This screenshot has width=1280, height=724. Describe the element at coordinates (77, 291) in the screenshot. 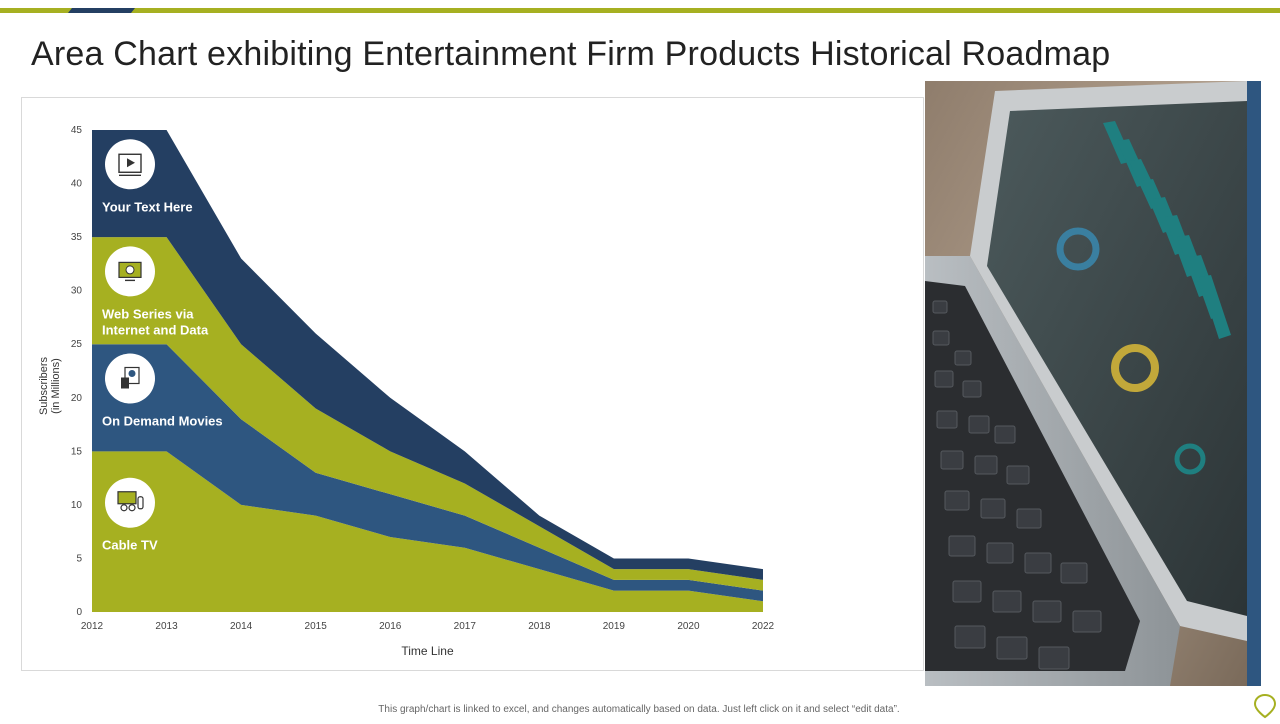

I see `y-tick-label: 30` at that location.